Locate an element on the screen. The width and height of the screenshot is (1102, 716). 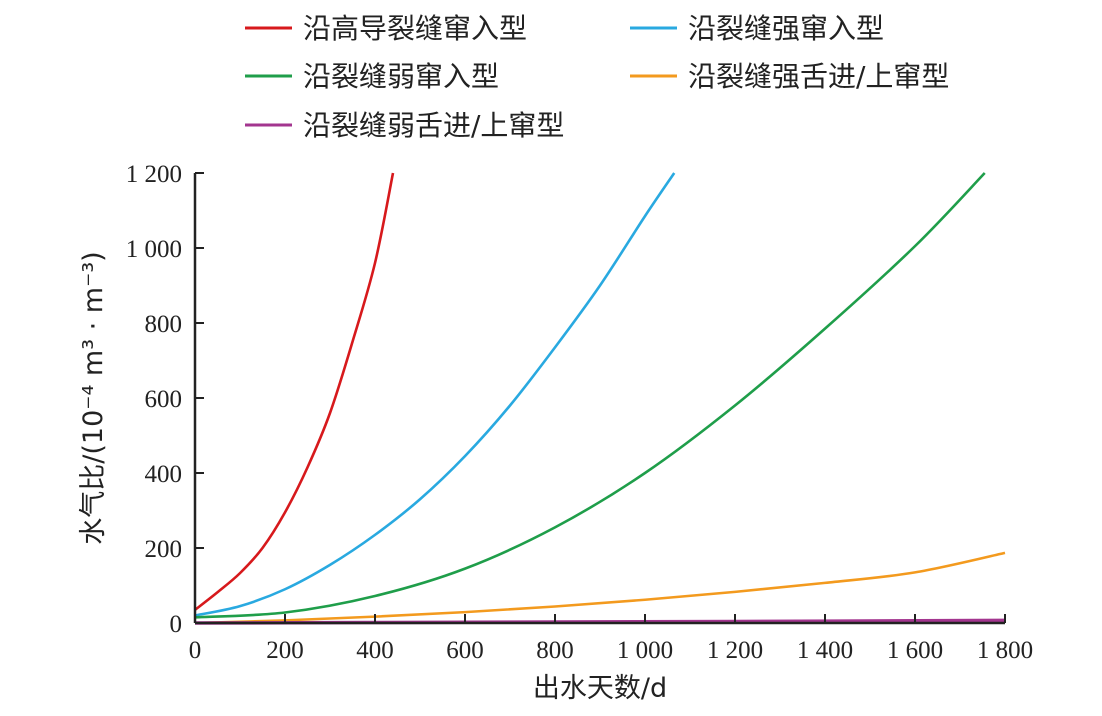
y-tick-label: 200 is located at coordinates (164, 549).